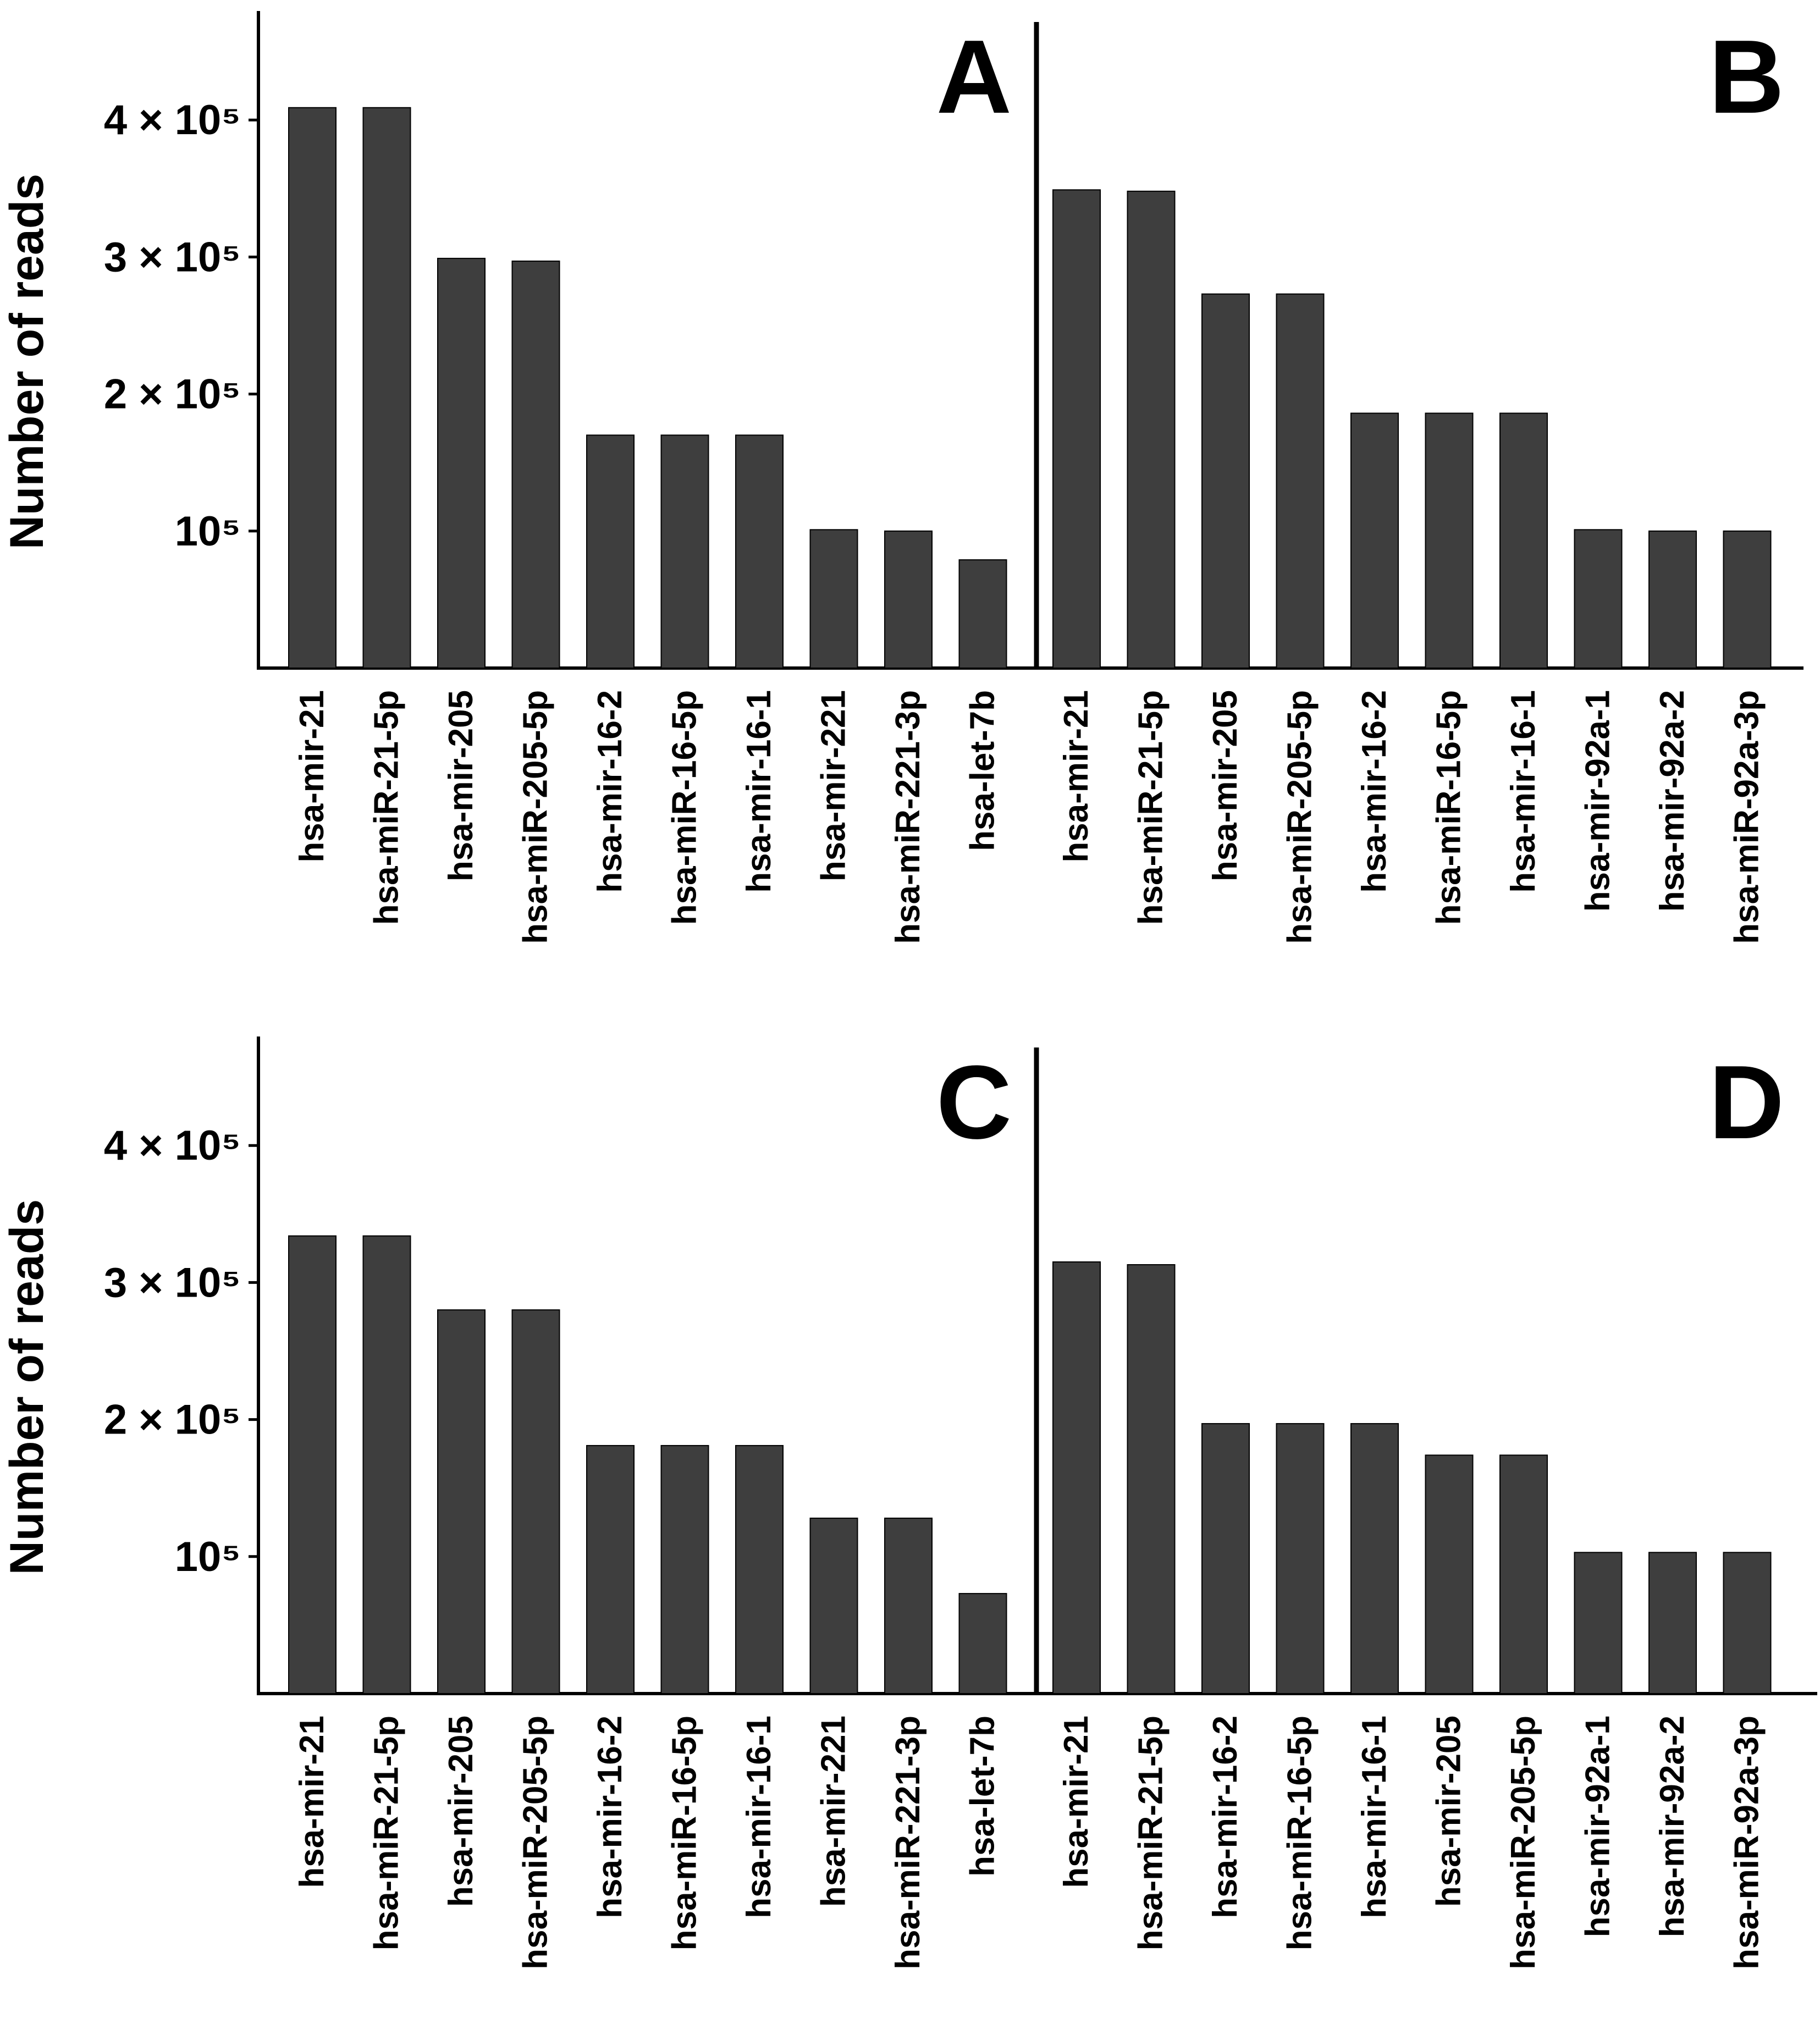 This screenshot has width=1820, height=2018. What do you see at coordinates (974, 1102) in the screenshot?
I see `panel-letter-c: C` at bounding box center [974, 1102].